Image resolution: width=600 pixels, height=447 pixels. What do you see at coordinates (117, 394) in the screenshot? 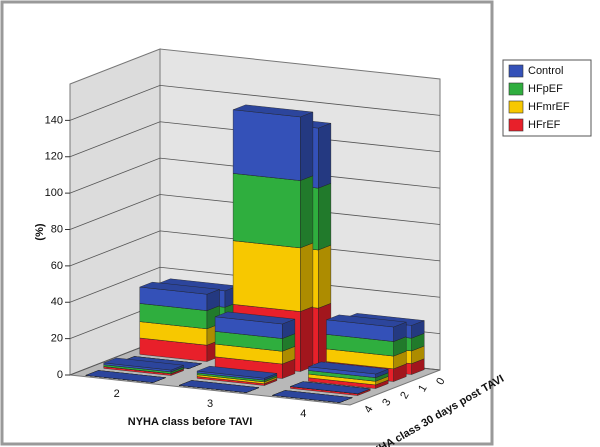
I see `x-tick-label: 2` at bounding box center [117, 394].